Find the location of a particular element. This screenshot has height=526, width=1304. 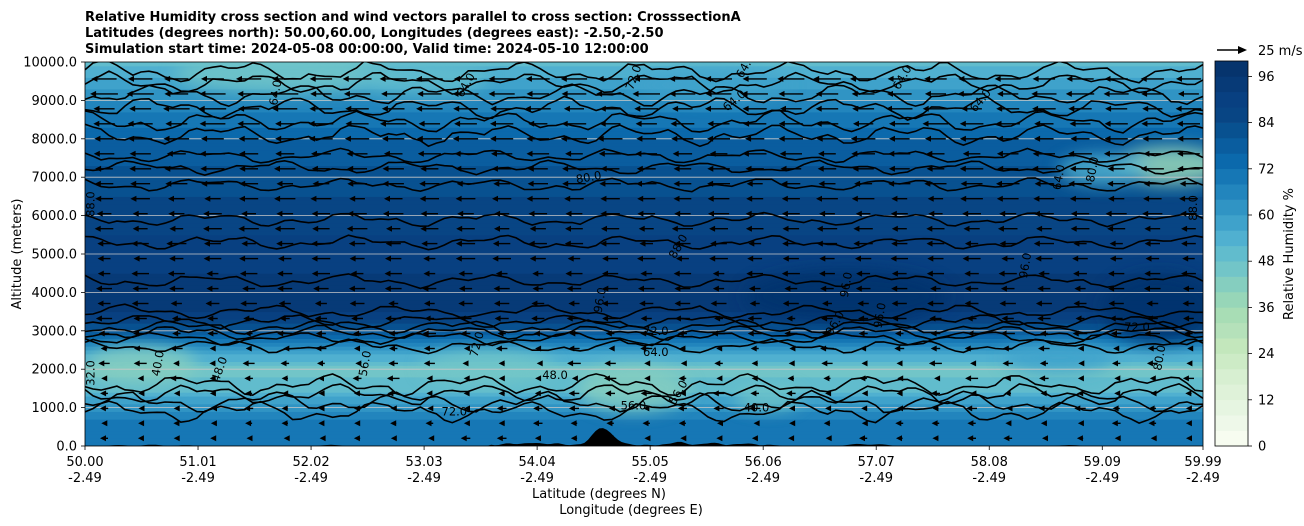

contour-line is located at coordinates (644, 385).